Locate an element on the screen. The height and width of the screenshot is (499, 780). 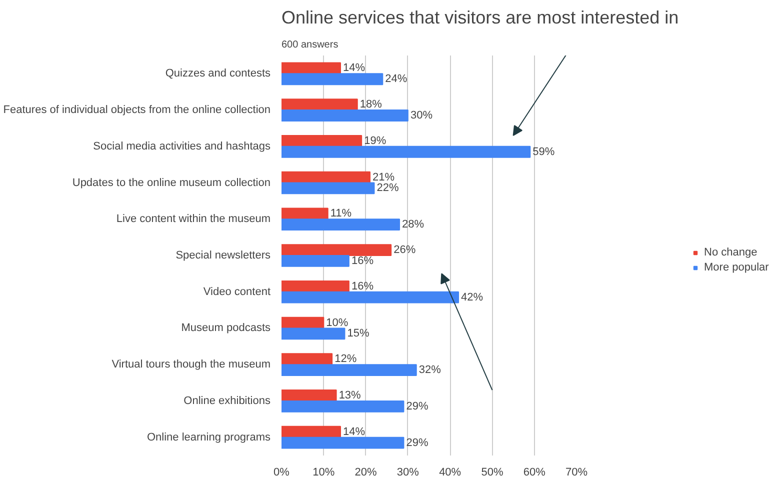
data-label: 24% is located at coordinates (396, 79).